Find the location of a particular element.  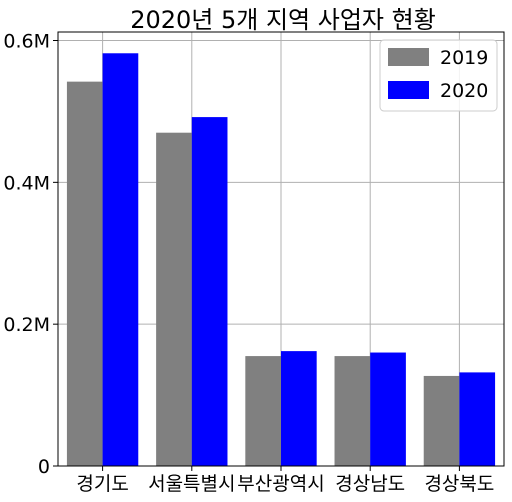

legend: 2019 2020 is located at coordinates (438, 75).